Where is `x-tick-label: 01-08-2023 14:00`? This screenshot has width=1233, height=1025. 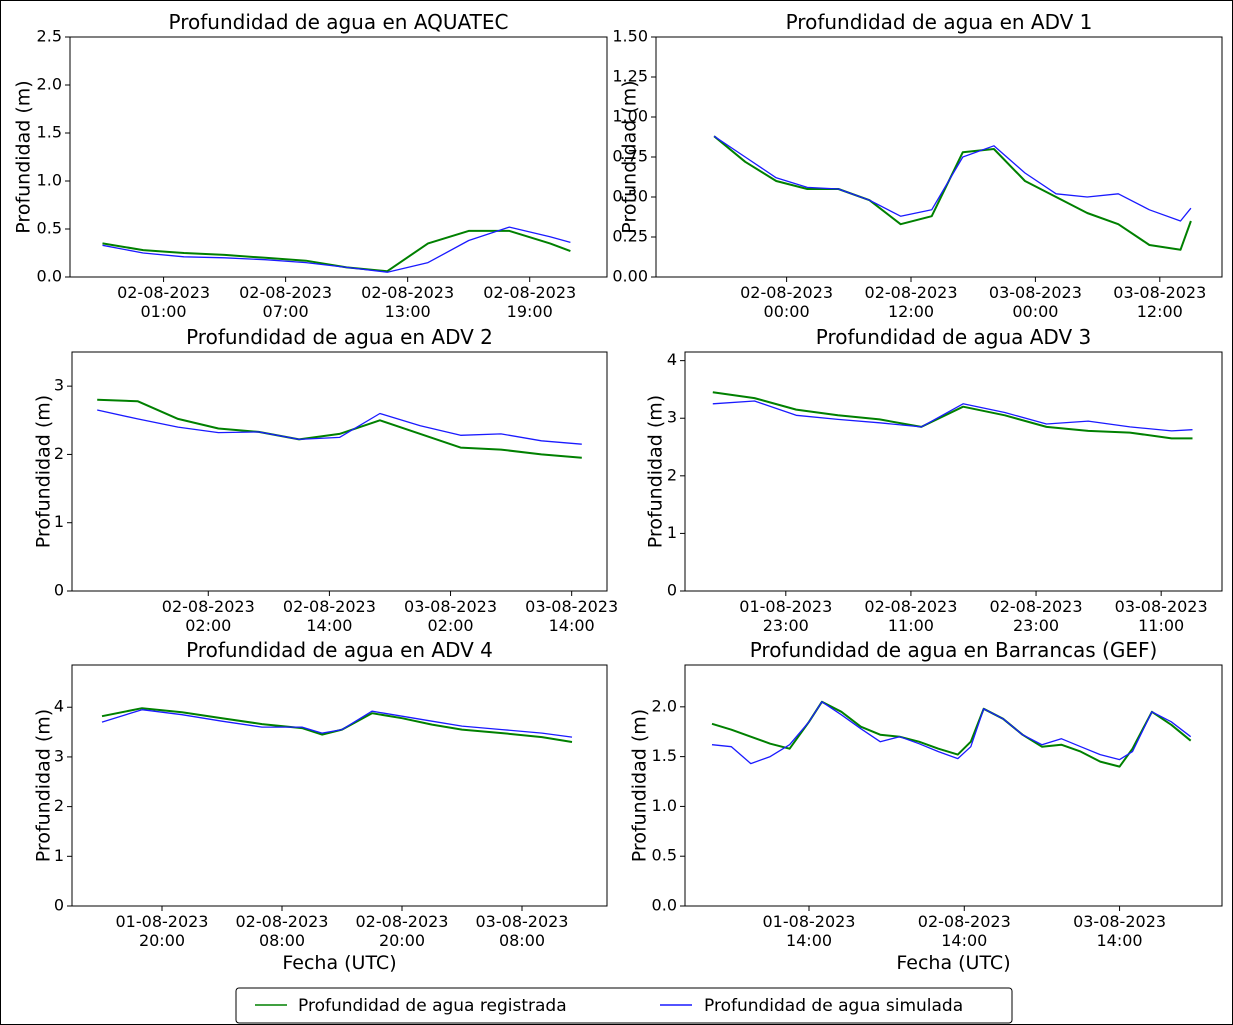 x-tick-label: 01-08-2023 14:00 is located at coordinates (809, 931).